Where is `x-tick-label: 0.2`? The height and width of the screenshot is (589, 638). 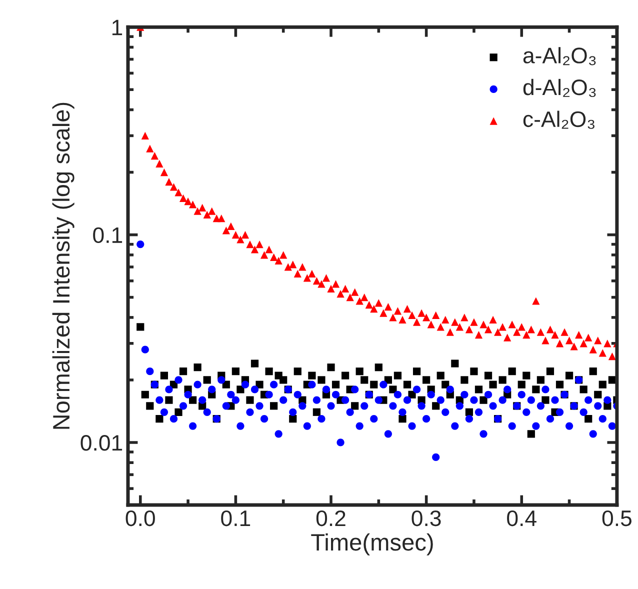 x-tick-label: 0.2 is located at coordinates (331, 518).